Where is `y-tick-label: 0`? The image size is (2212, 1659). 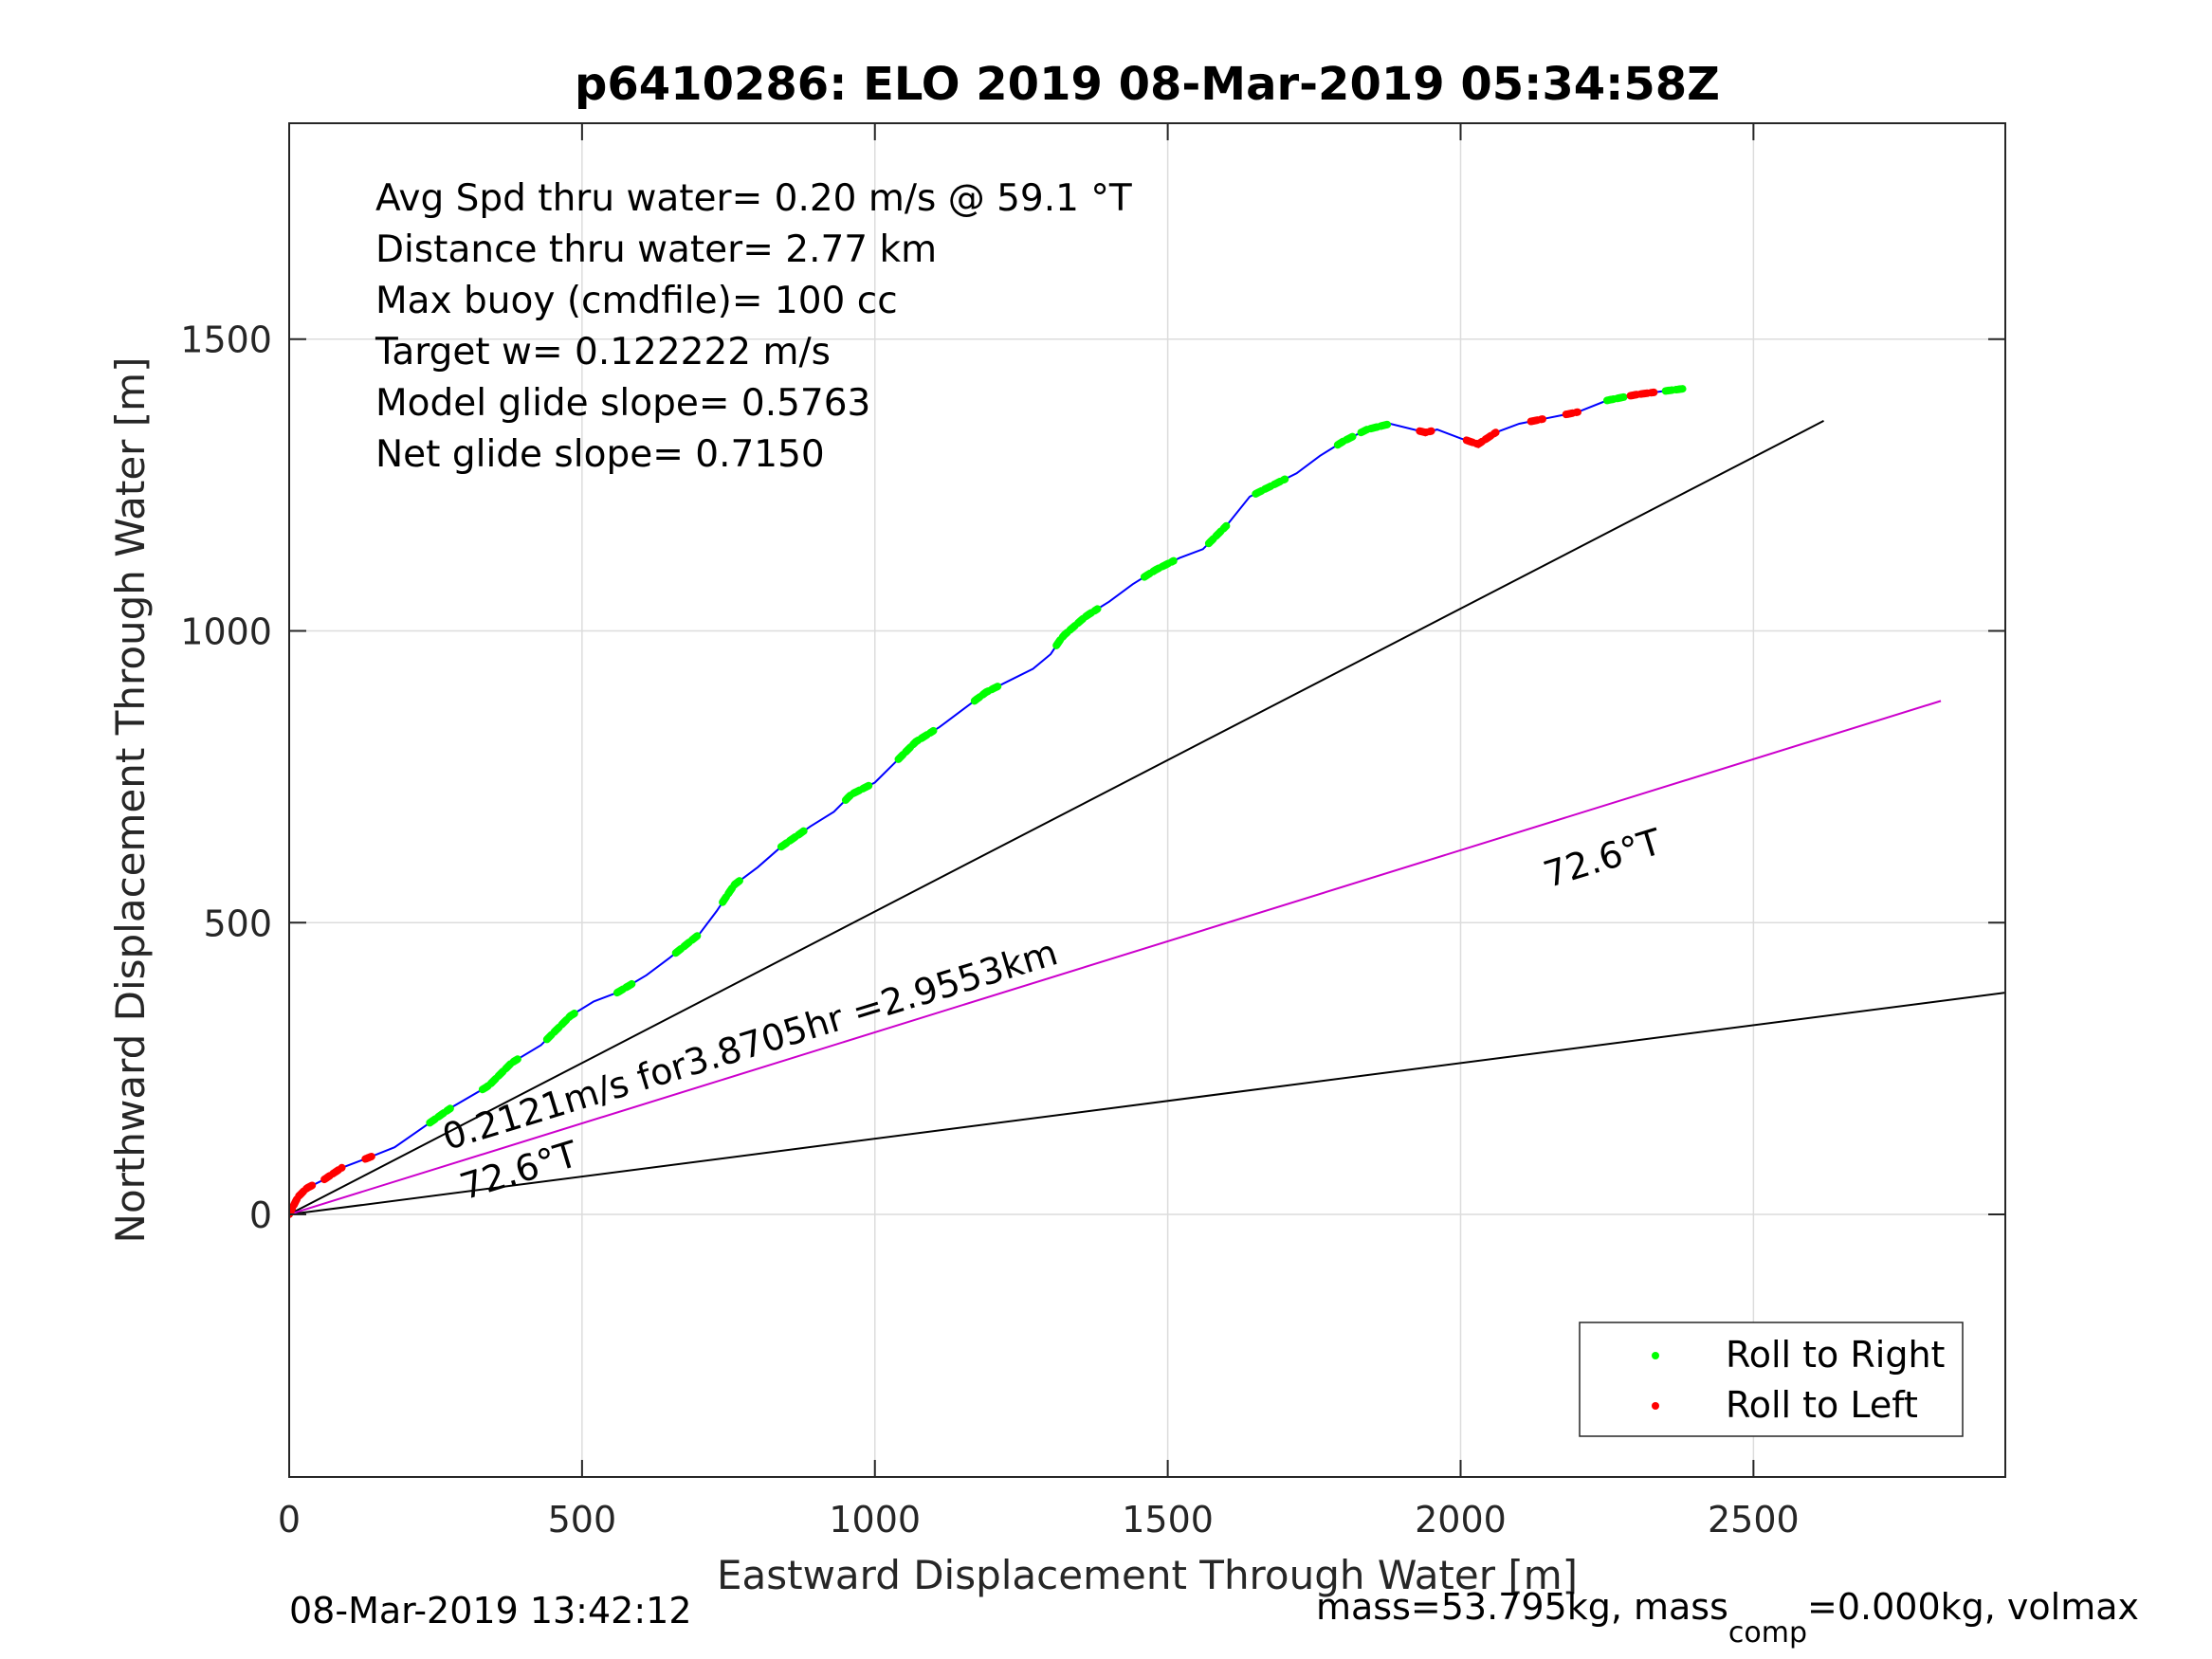 y-tick-label: 0 is located at coordinates (260, 1215).